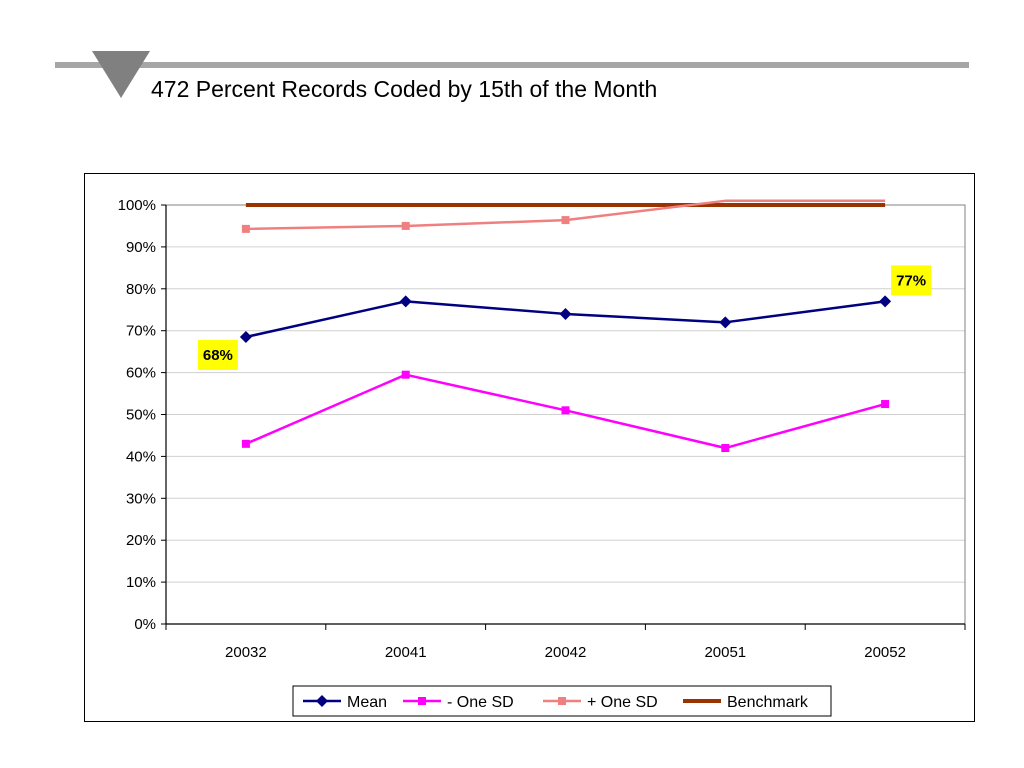  What do you see at coordinates (141, 289) in the screenshot?
I see `y-tick-label: 80%` at bounding box center [141, 289].